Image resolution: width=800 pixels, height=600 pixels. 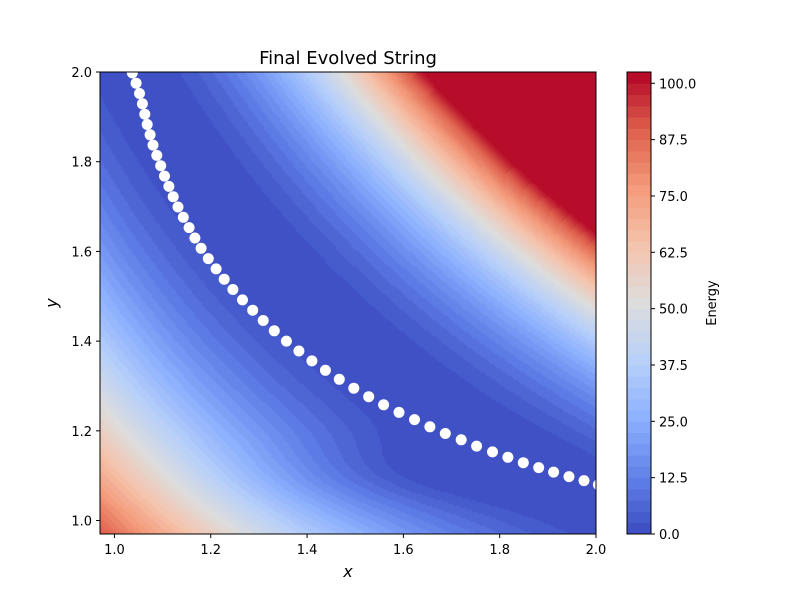 What do you see at coordinates (347, 571) in the screenshot?
I see `x-axis-title: x` at bounding box center [347, 571].